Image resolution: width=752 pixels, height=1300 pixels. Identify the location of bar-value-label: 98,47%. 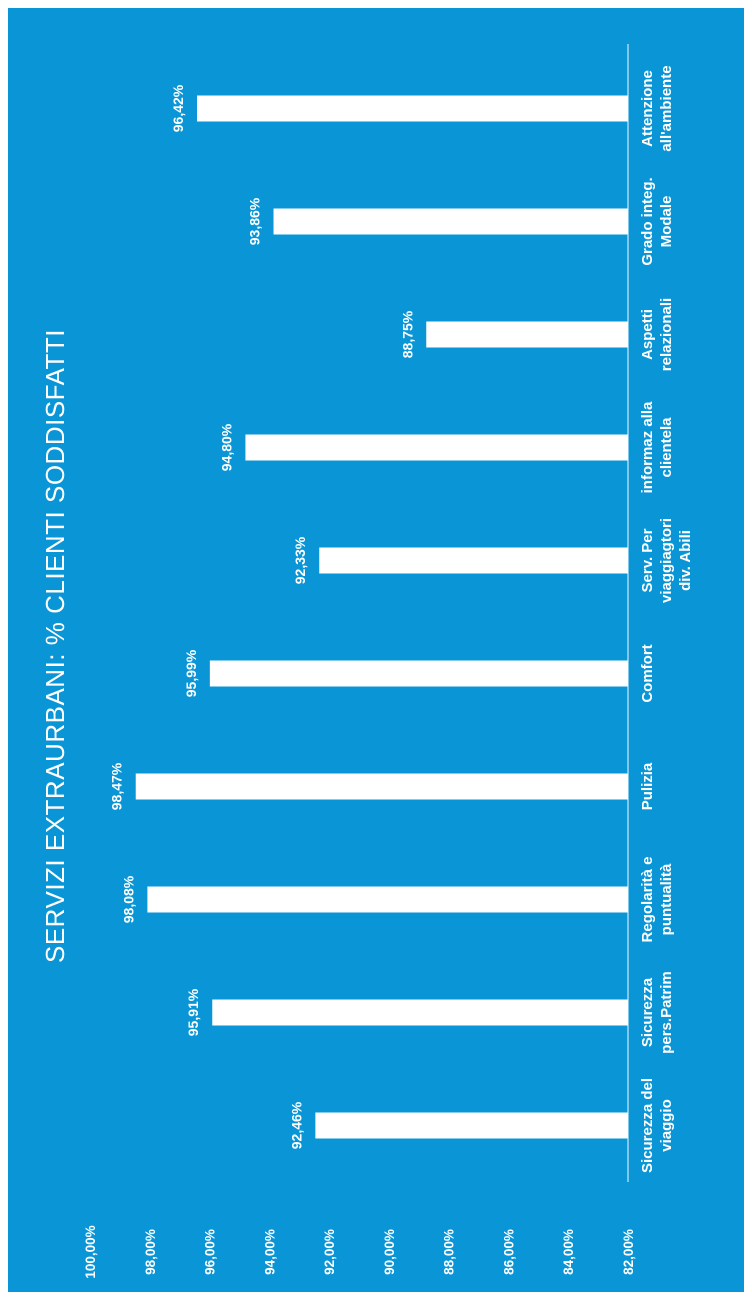
(117, 786).